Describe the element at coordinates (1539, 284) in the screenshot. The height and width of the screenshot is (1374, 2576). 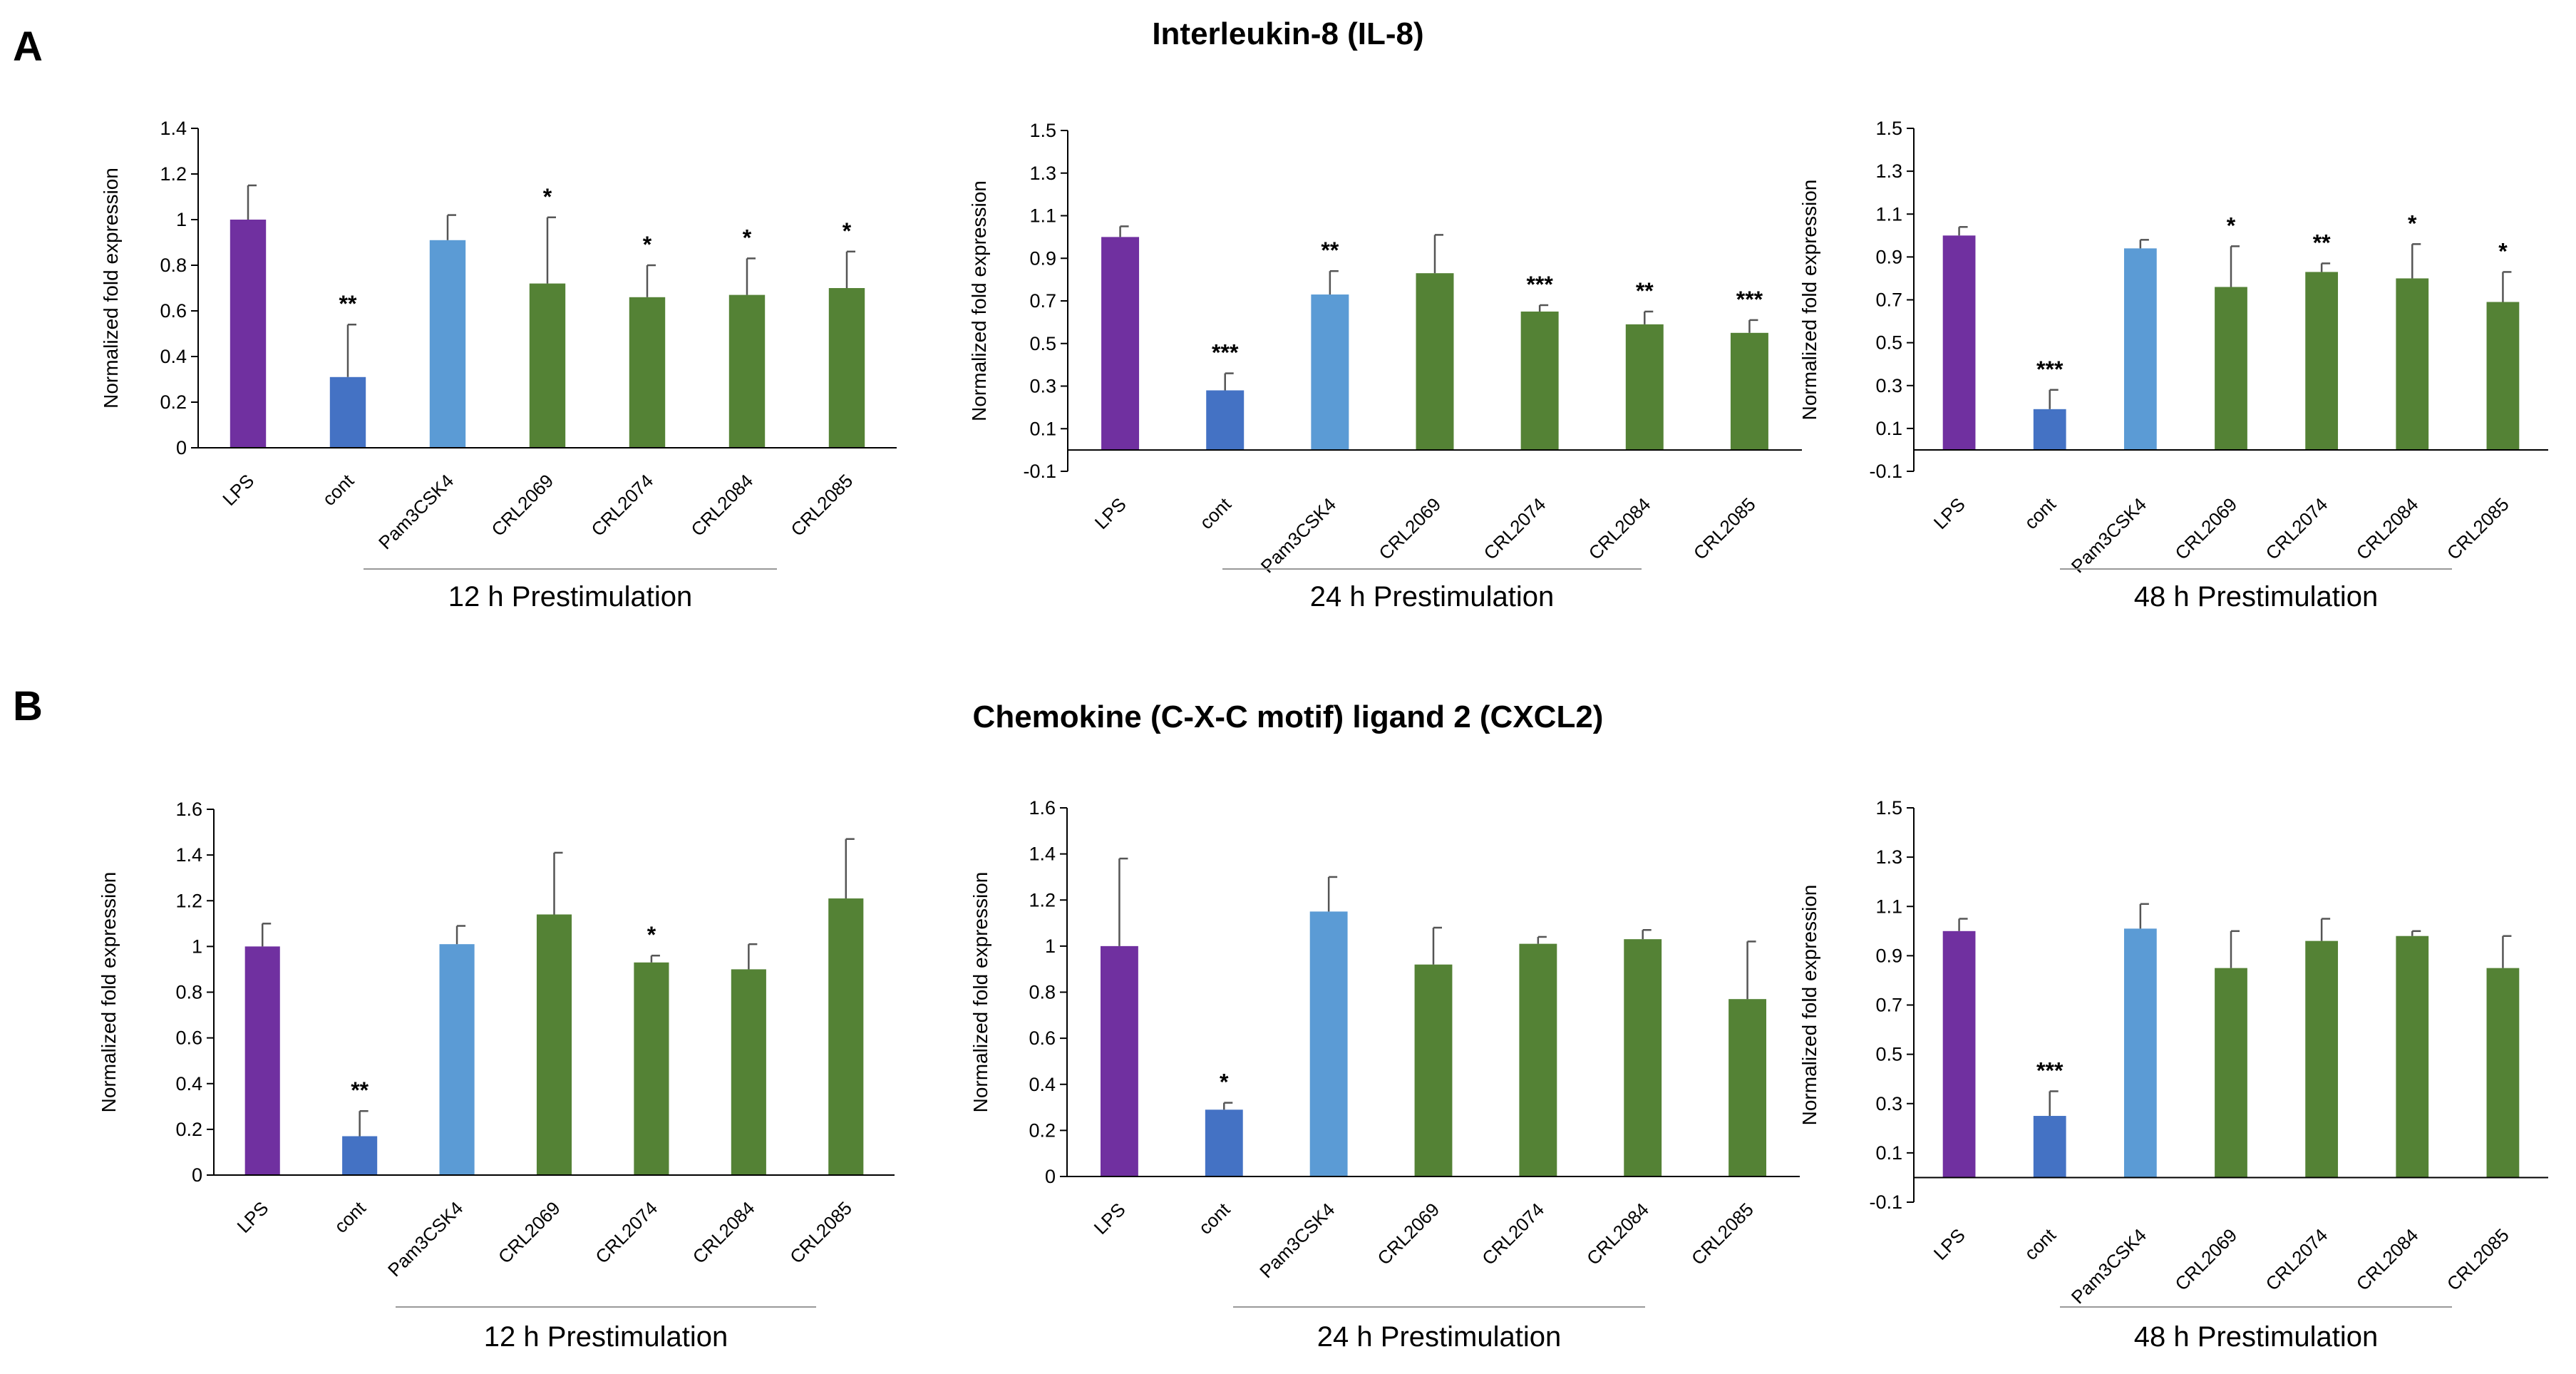
I see `significance-marker: ***` at that location.